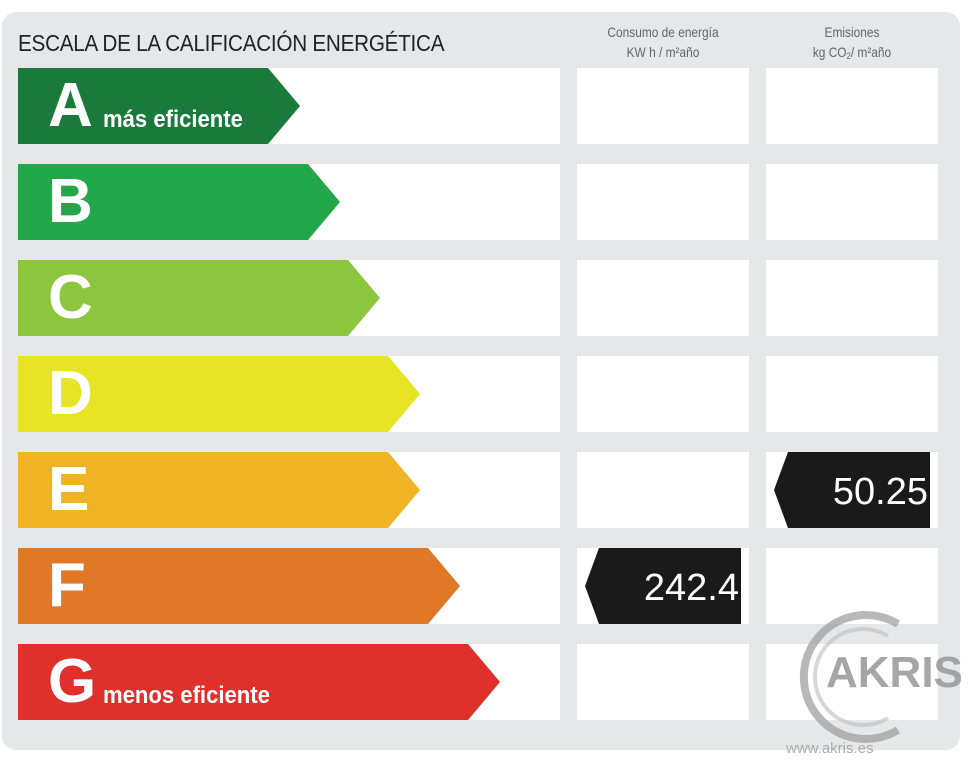 This screenshot has width=980, height=768. I want to click on akris-watermark: AKRIS www.akris.es, so click(883, 687).